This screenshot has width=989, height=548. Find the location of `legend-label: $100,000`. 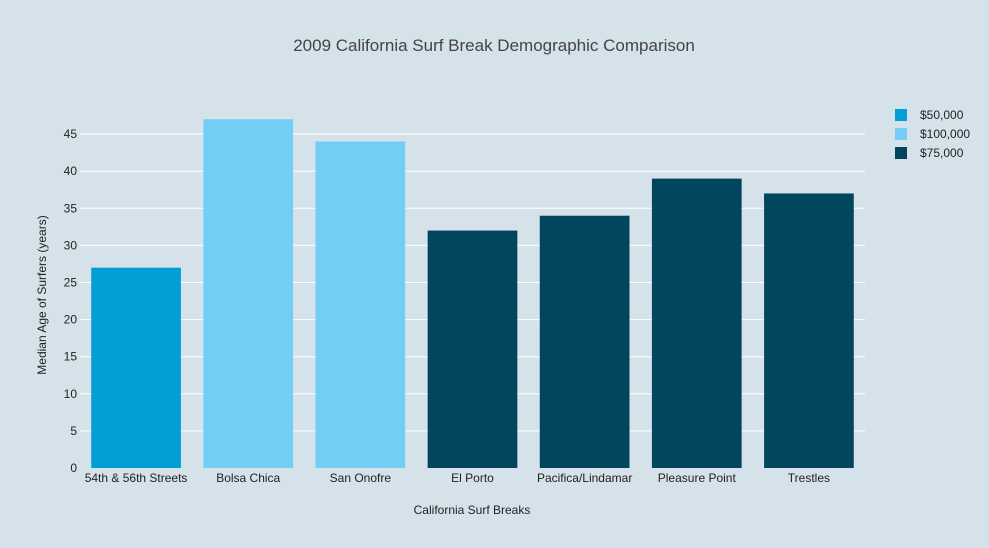

legend-label: $100,000 is located at coordinates (945, 134).